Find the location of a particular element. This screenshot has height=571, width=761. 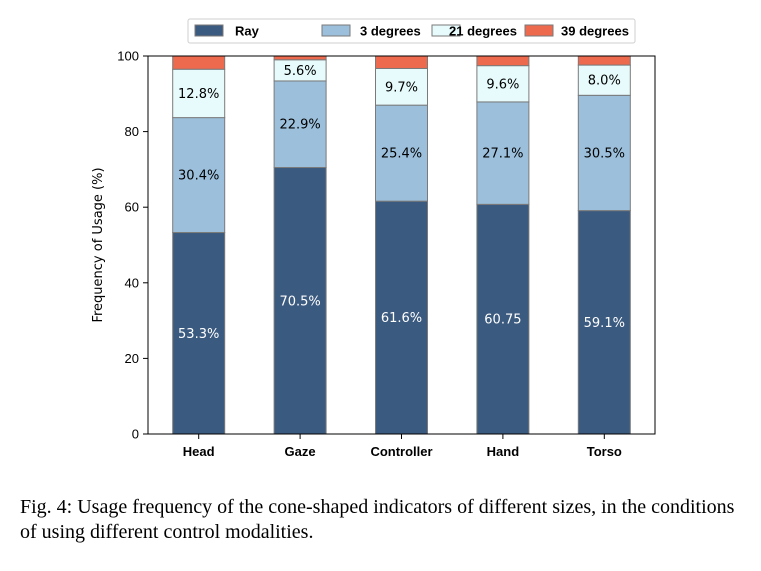

x-tick-label: Controller is located at coordinates (401, 451).